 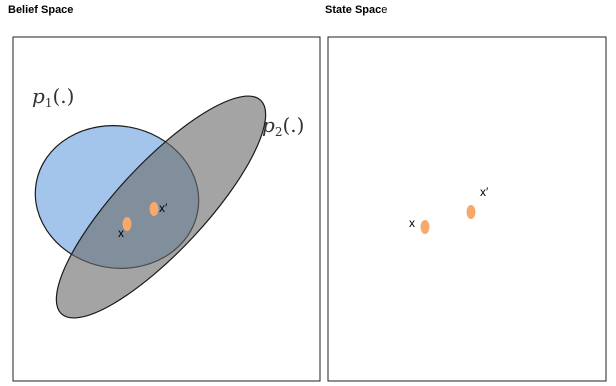 What do you see at coordinates (484, 192) in the screenshot?
I see `state-point-x-prime-label: x′` at bounding box center [484, 192].